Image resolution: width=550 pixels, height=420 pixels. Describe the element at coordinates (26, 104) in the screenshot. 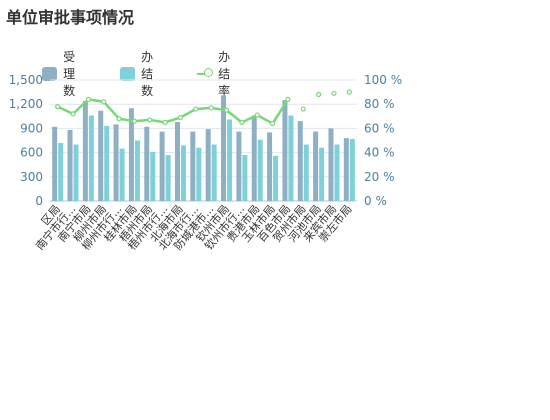

I see `y-left-tick-label: 1,200` at that location.